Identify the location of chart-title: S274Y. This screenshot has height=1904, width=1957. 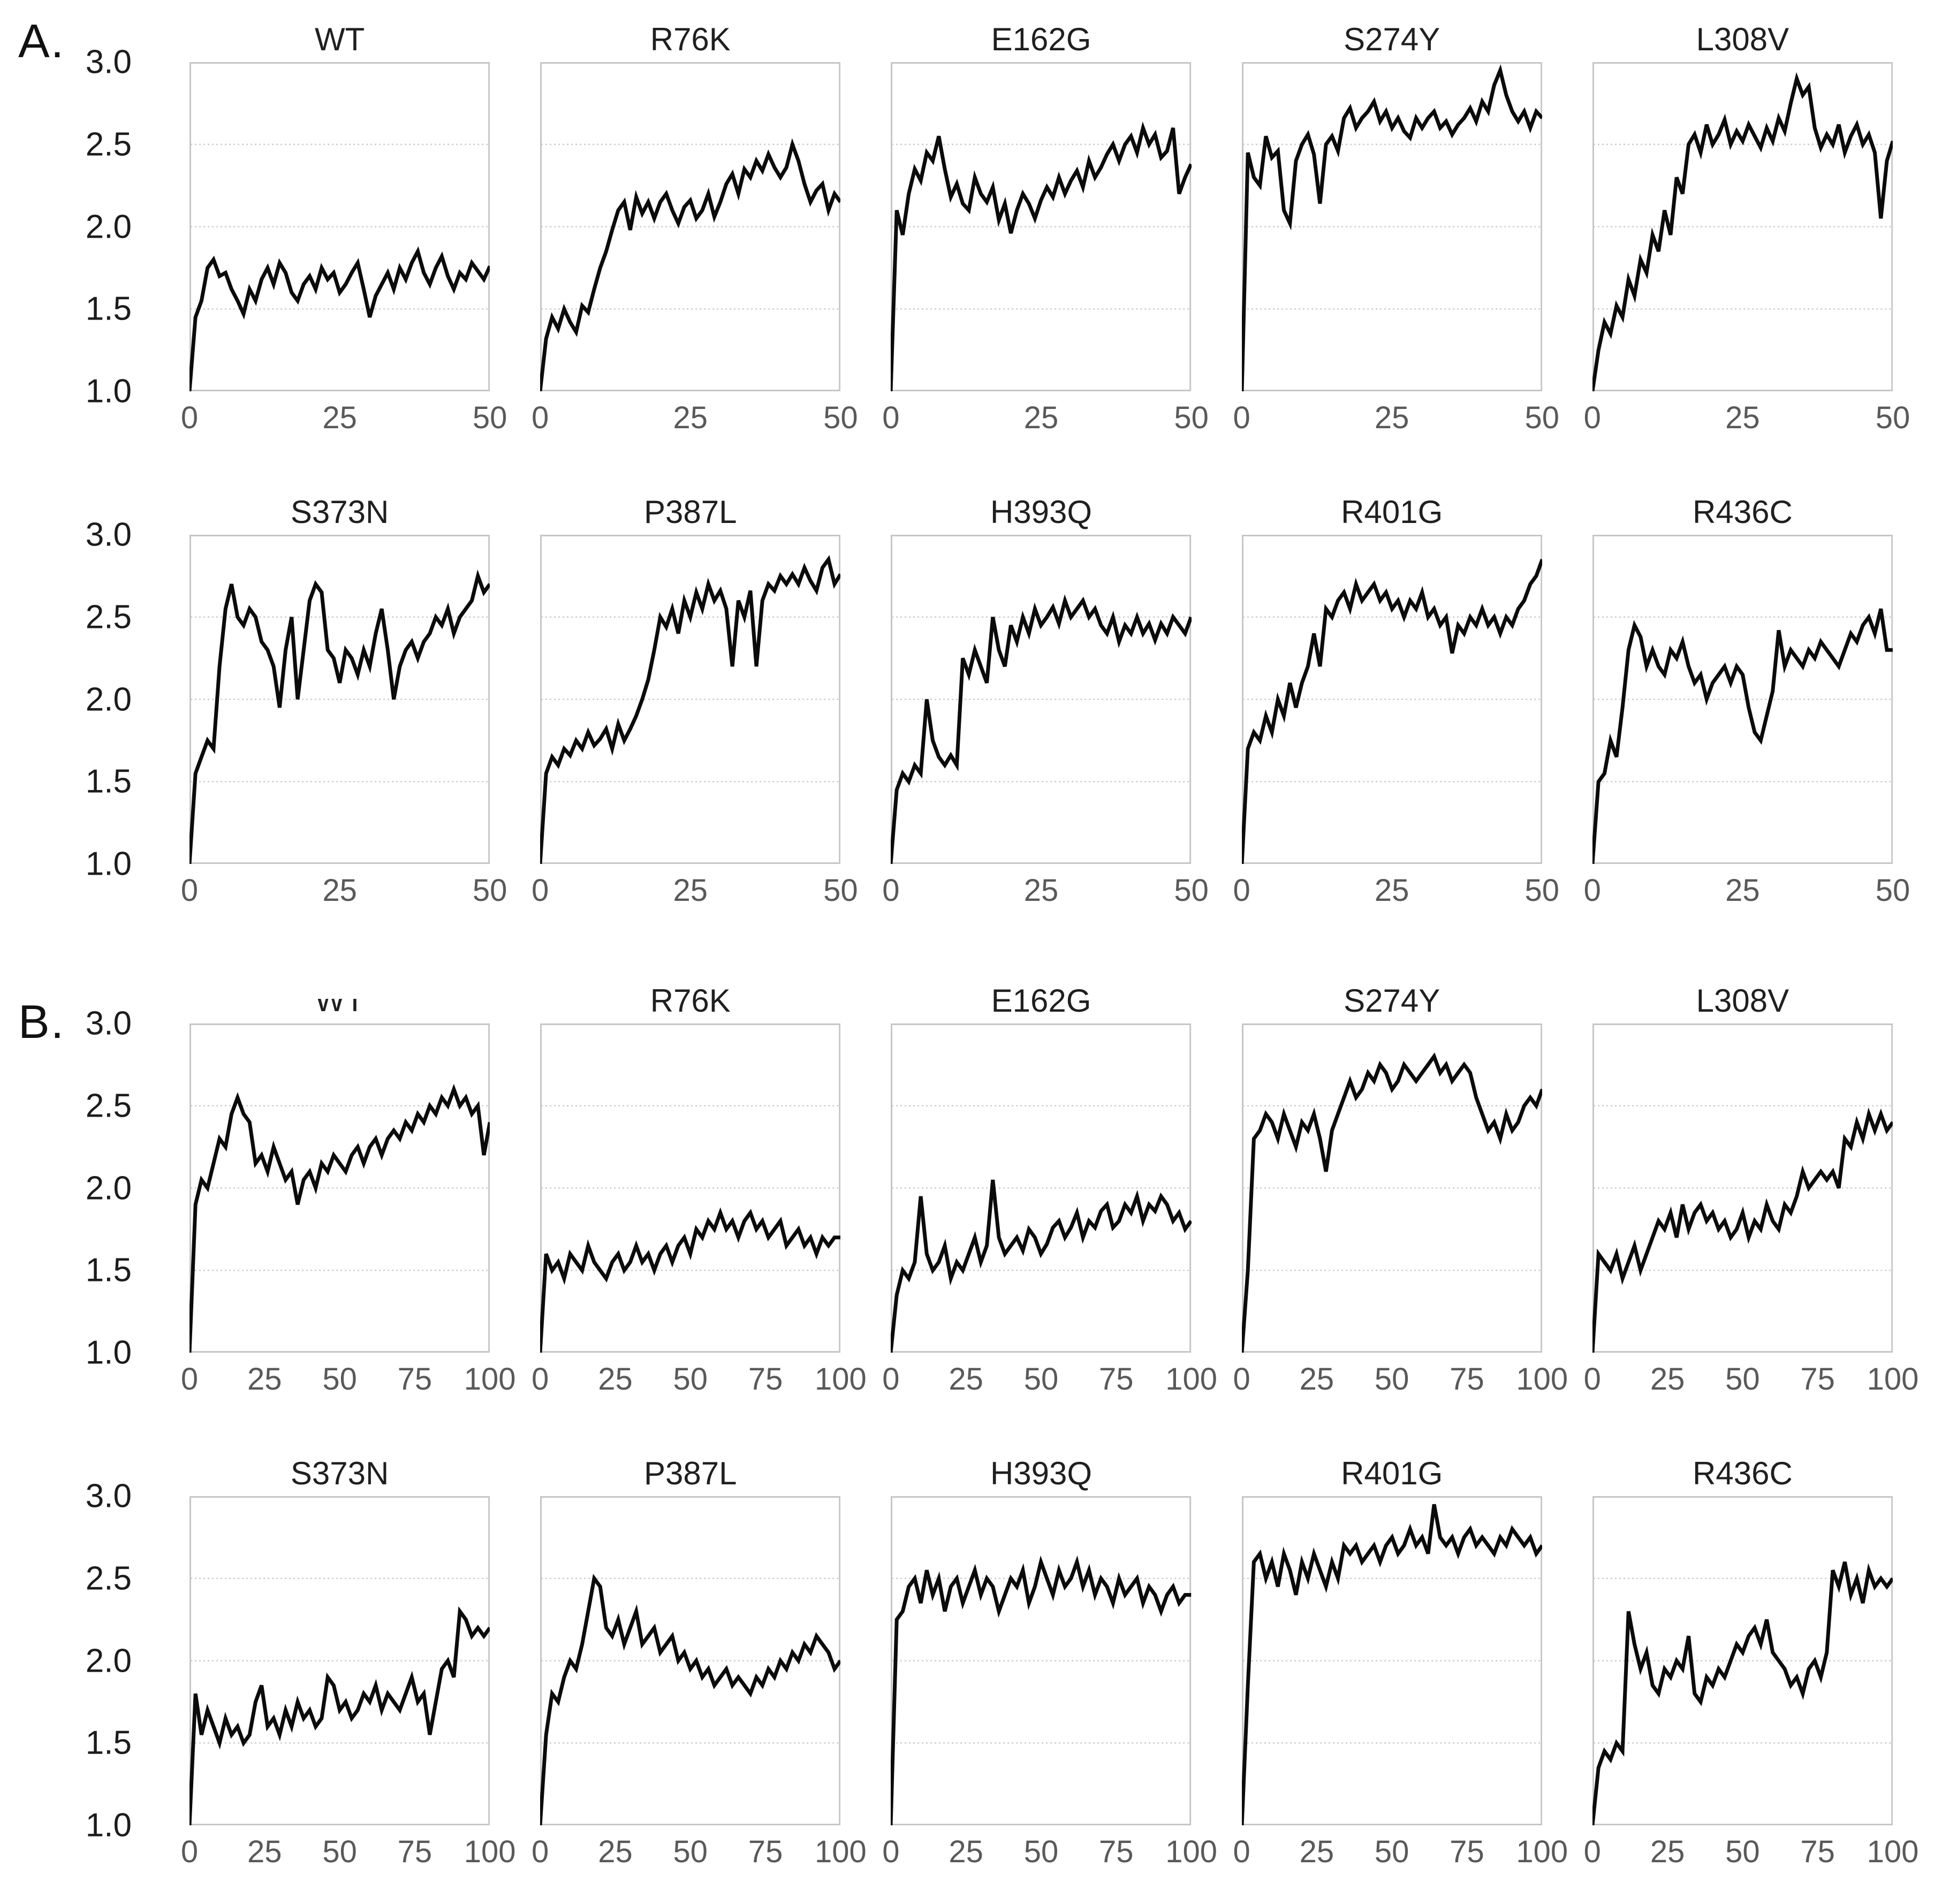
(1392, 1001).